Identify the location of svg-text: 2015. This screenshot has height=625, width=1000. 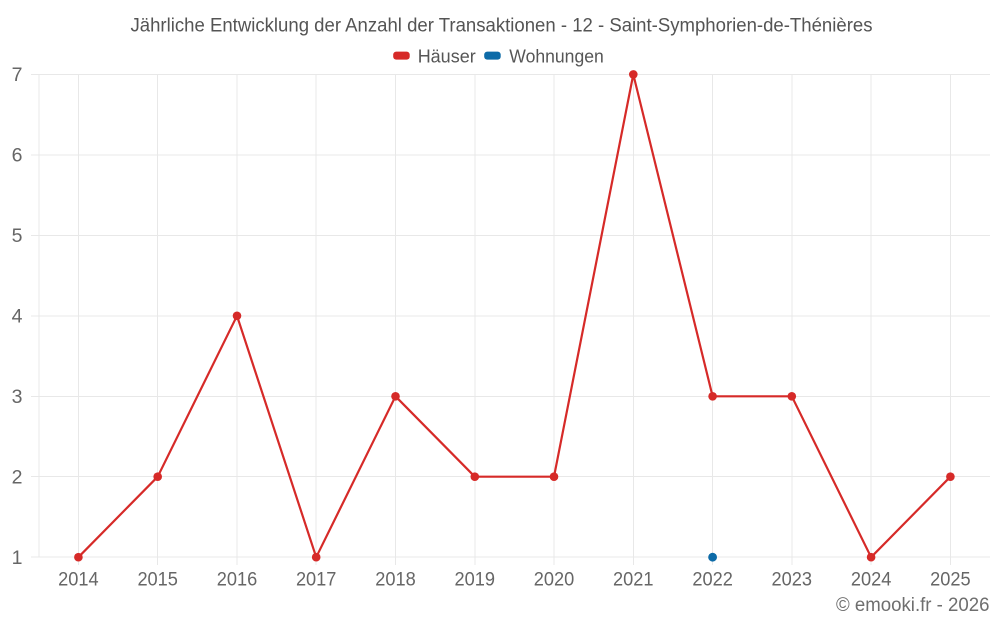
(157, 580).